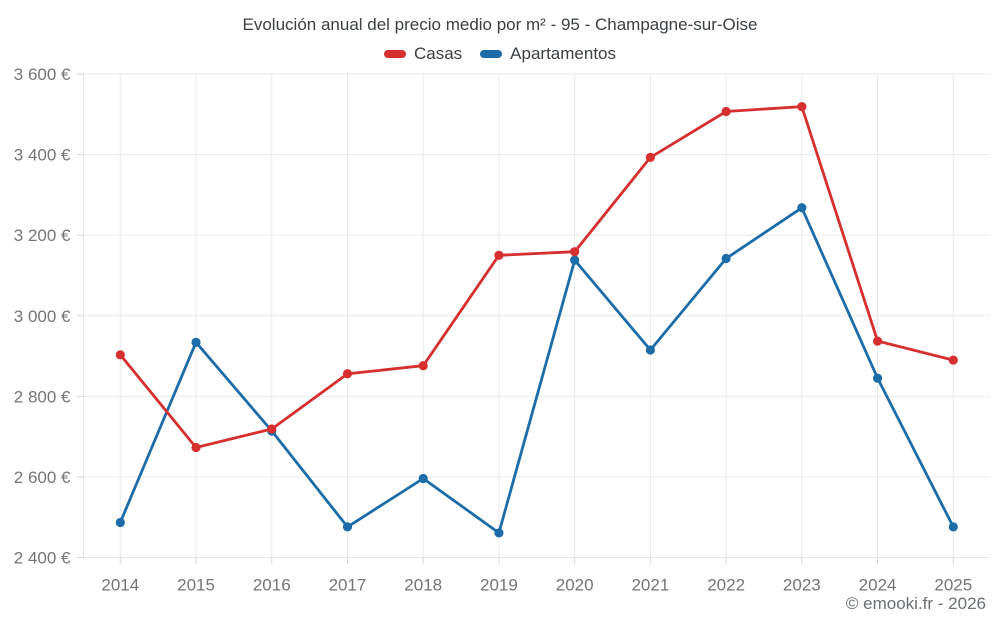 The height and width of the screenshot is (625, 1000). I want to click on y-axis-label: 3 000 €, so click(42, 316).